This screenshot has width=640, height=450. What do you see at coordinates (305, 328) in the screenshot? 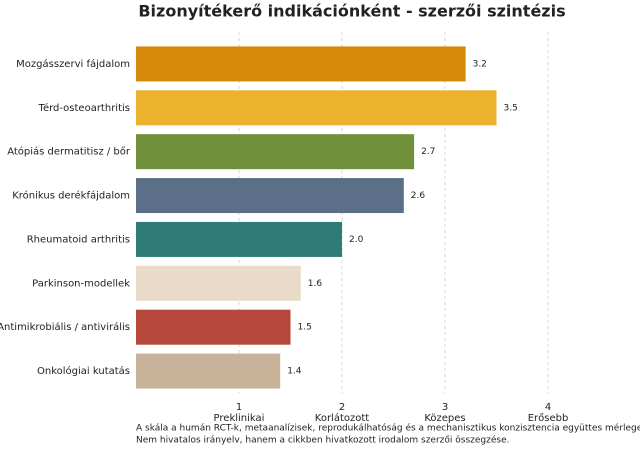
I see `value-label: 1.5` at bounding box center [305, 328].